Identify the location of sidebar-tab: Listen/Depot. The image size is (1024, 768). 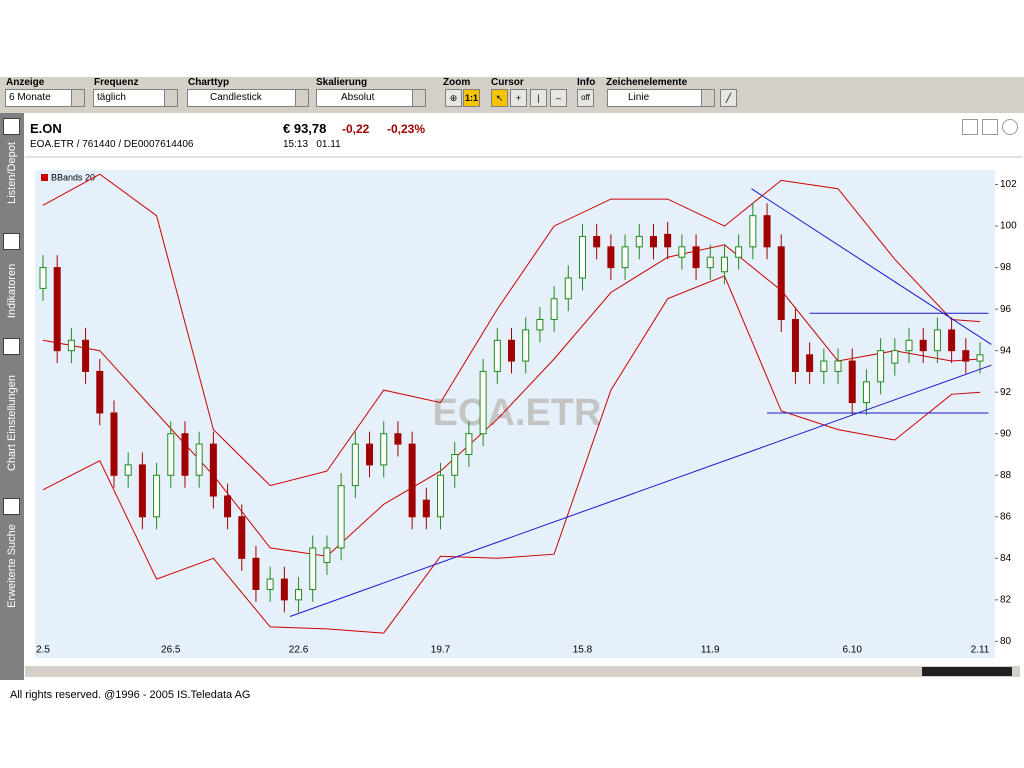
(12, 173).